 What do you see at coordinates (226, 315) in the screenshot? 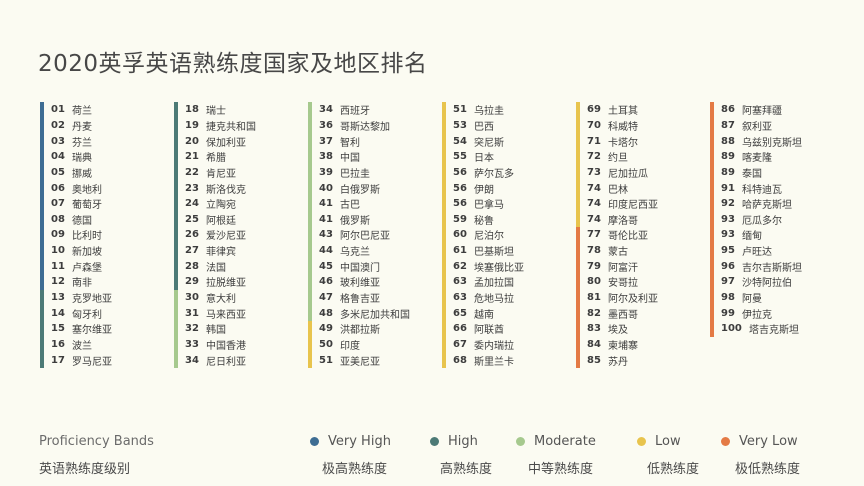
I see `country-name: 马来西亚` at bounding box center [226, 315].